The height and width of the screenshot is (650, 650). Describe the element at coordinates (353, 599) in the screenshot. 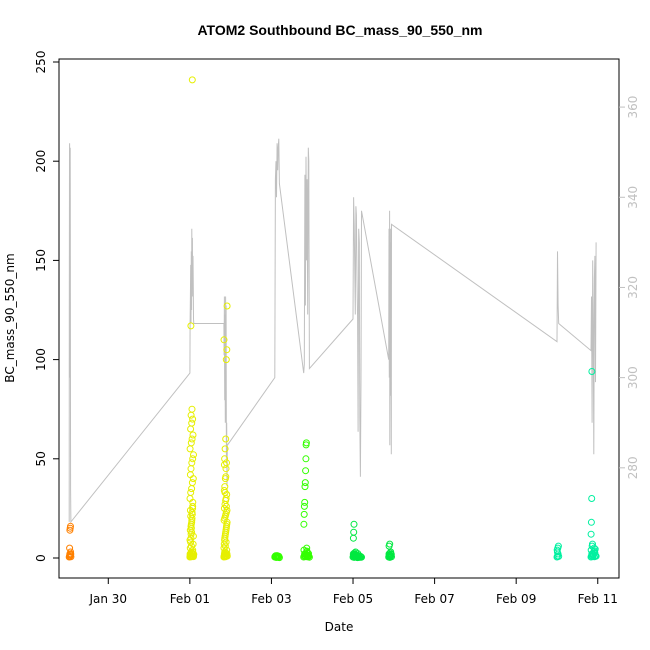

I see `x-tick-label: Feb 05` at that location.